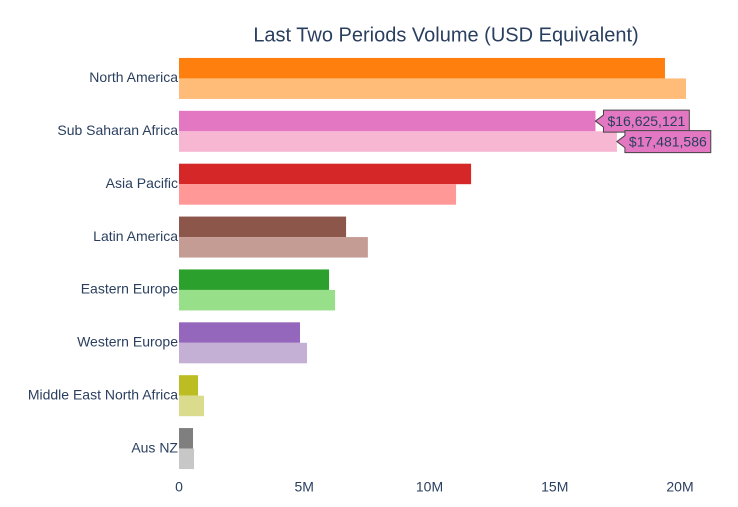  What do you see at coordinates (154, 447) in the screenshot?
I see `y-tick-label: Aus NZ` at bounding box center [154, 447].